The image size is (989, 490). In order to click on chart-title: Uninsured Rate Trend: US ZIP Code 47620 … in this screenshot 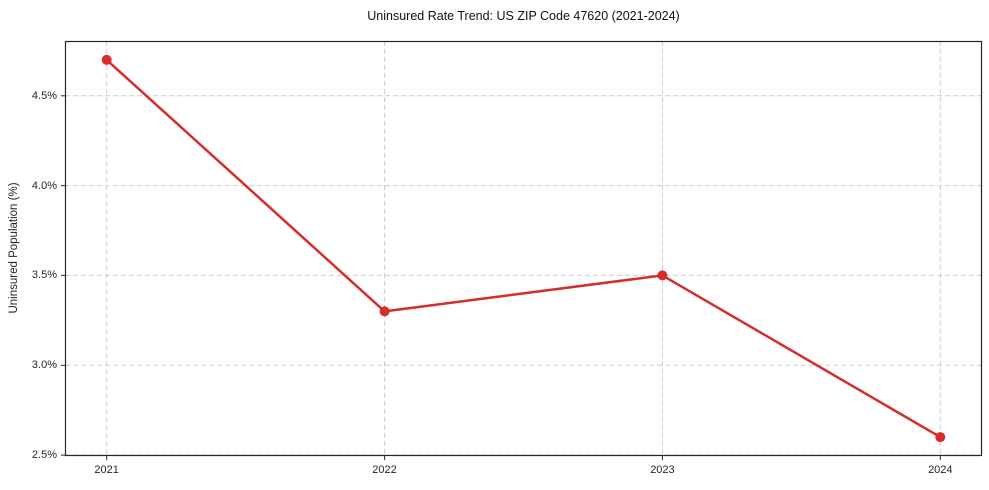, I will do `click(523, 16)`.